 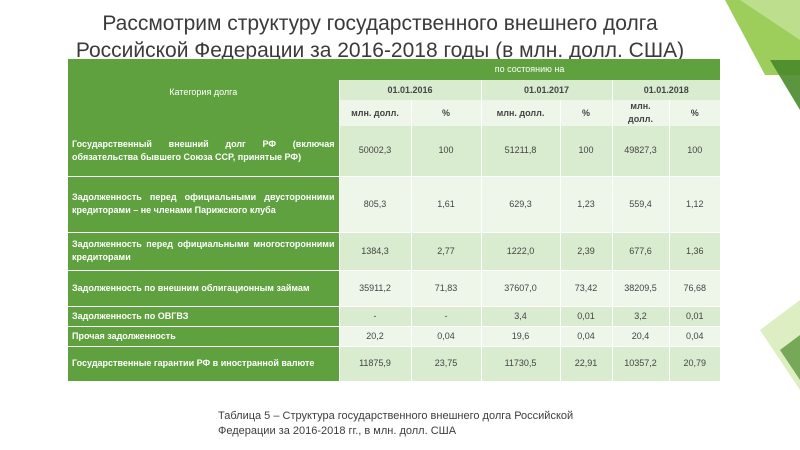 I want to click on cell-value: 11875,9, so click(x=374, y=364).